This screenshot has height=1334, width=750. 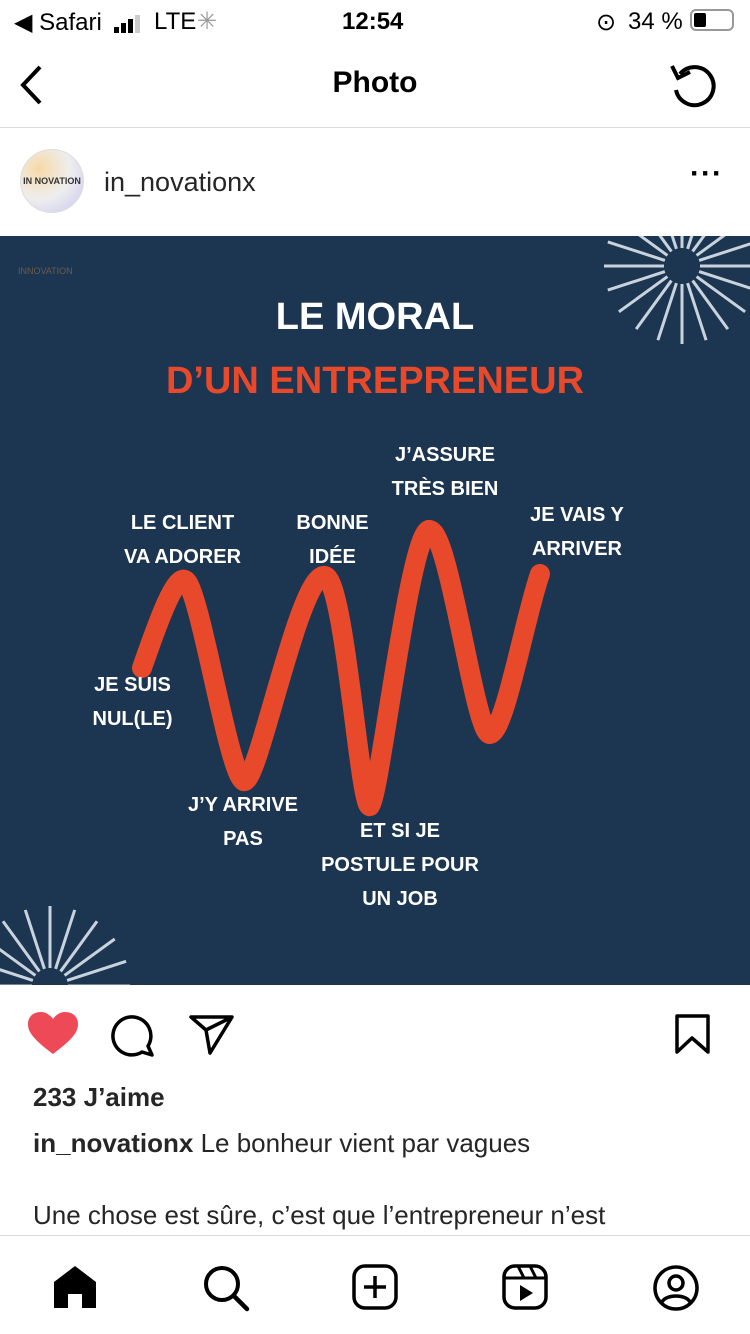 What do you see at coordinates (45, 271) in the screenshot?
I see `image-logo: INNOVATION` at bounding box center [45, 271].